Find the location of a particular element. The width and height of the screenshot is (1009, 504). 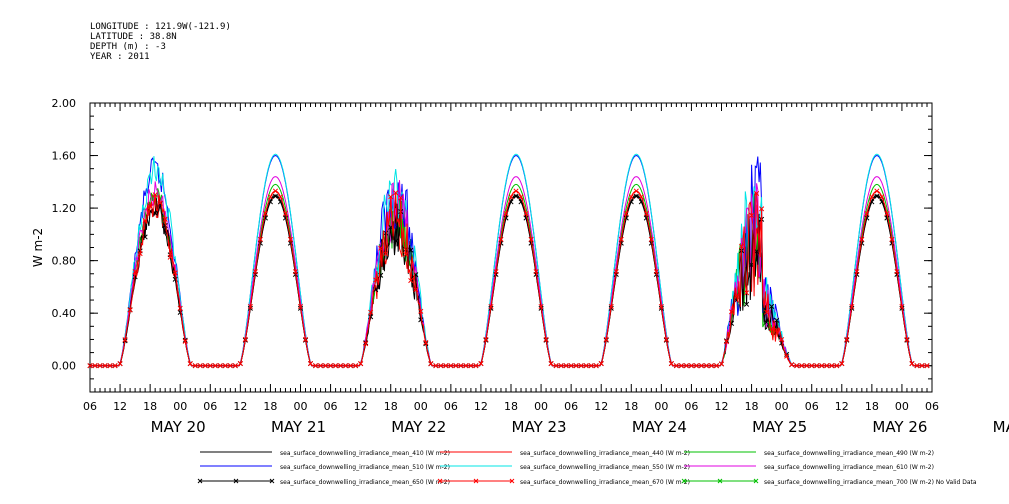

x-hour-label: 06 is located at coordinates (691, 406).